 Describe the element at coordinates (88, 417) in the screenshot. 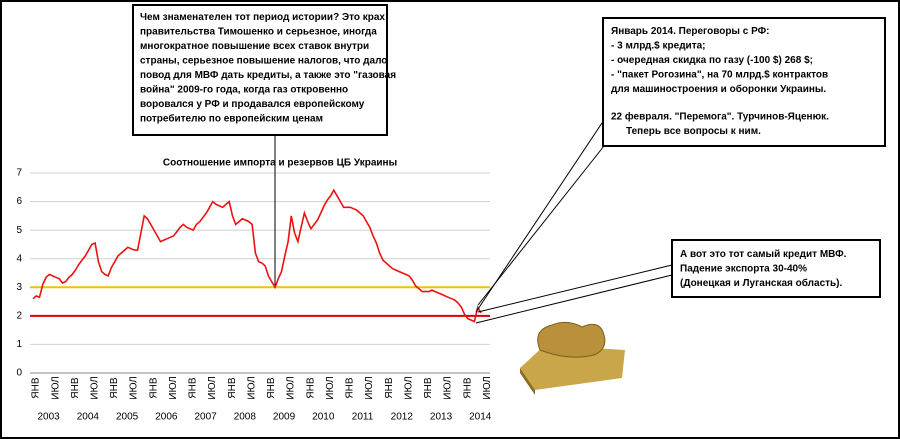

I see `year-label: 2004` at that location.